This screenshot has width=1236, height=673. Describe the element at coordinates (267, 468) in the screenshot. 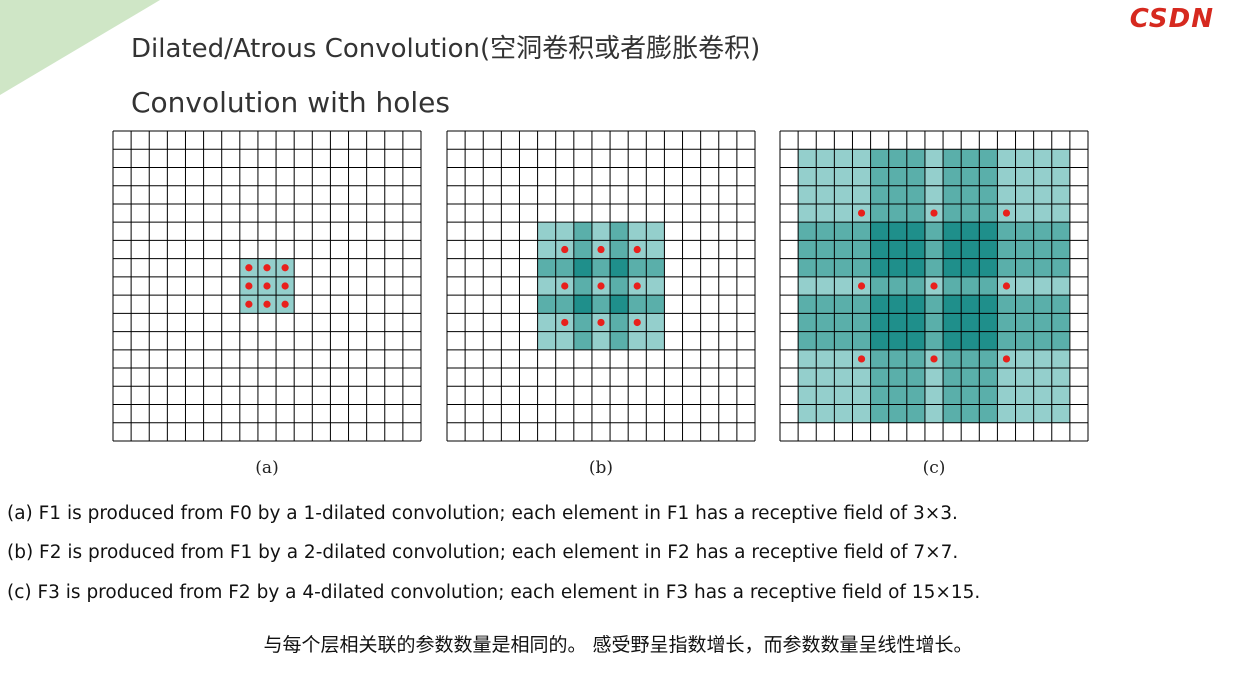

I see `panel-label-a: (a)` at that location.